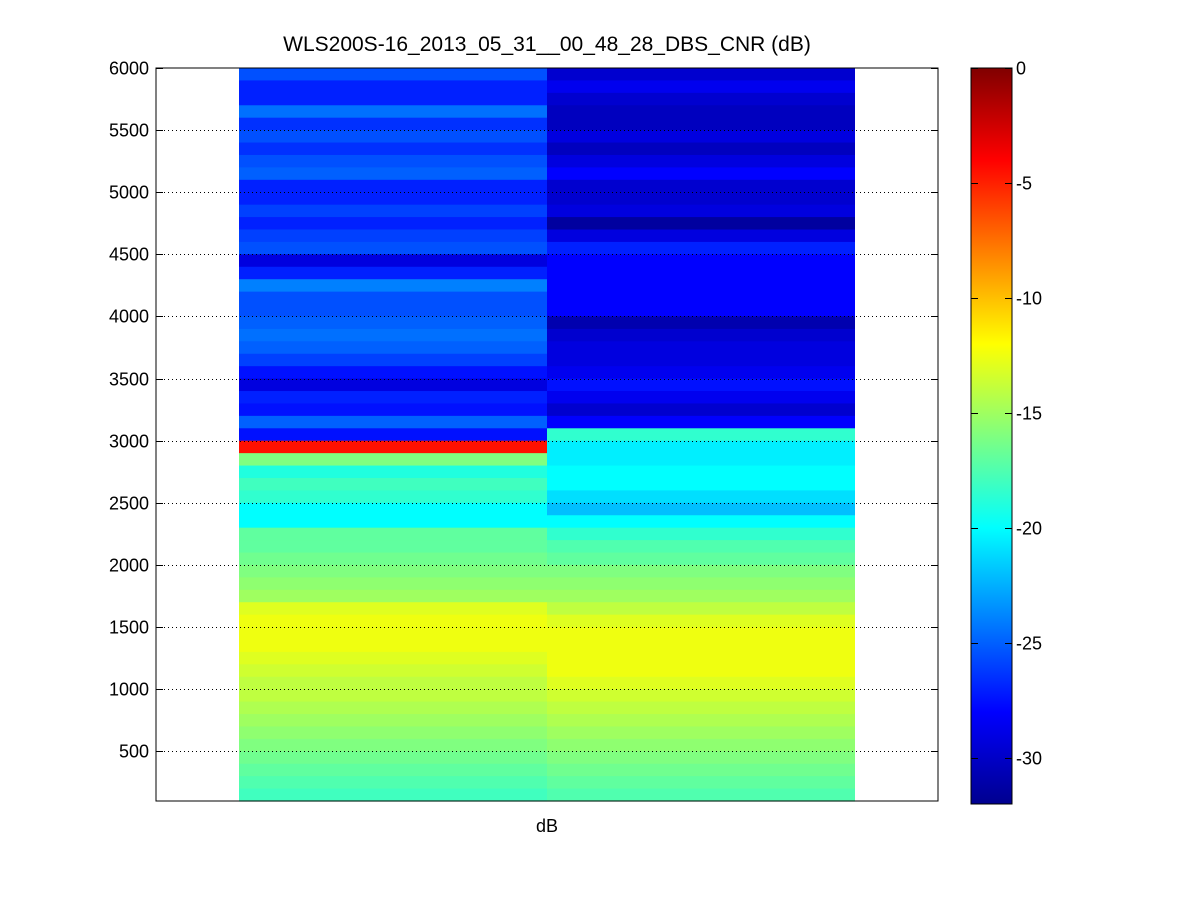 The width and height of the screenshot is (1201, 901). What do you see at coordinates (129, 317) in the screenshot?
I see `y-tick-label: 4000` at bounding box center [129, 317].